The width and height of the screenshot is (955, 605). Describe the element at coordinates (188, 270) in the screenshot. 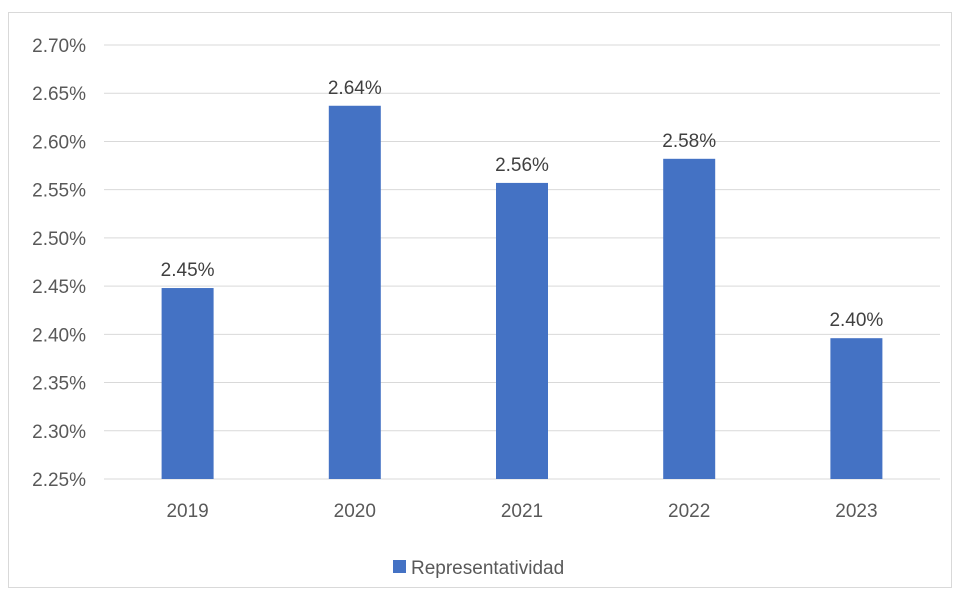

I see `data-label-2019: 2.45%` at that location.